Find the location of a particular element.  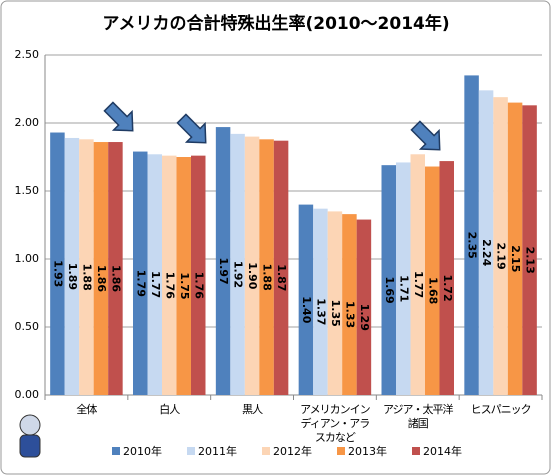

x-tick-label: 白人 is located at coordinates (169, 409).